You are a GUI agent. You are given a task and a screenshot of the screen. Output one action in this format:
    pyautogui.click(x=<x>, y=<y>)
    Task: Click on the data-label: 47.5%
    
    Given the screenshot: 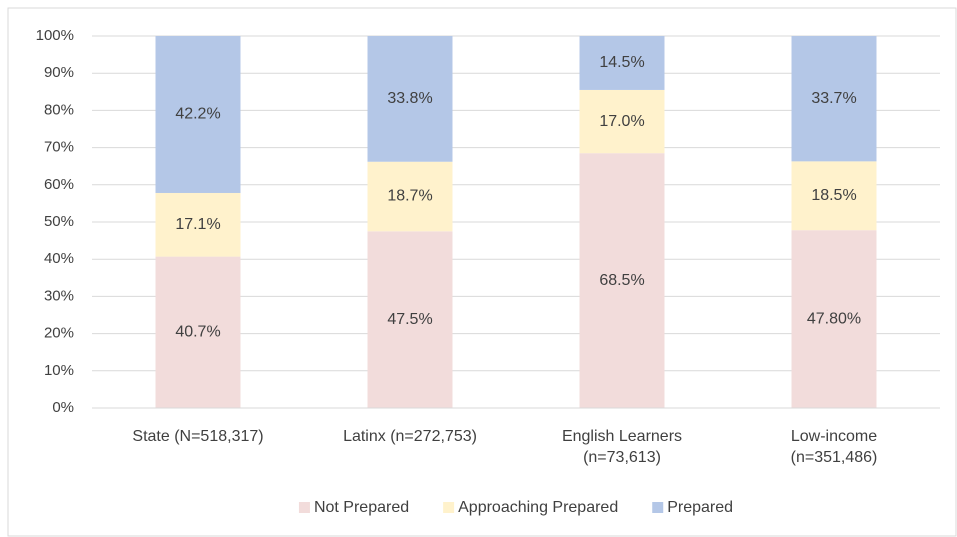 What is the action you would take?
    pyautogui.click(x=409, y=319)
    